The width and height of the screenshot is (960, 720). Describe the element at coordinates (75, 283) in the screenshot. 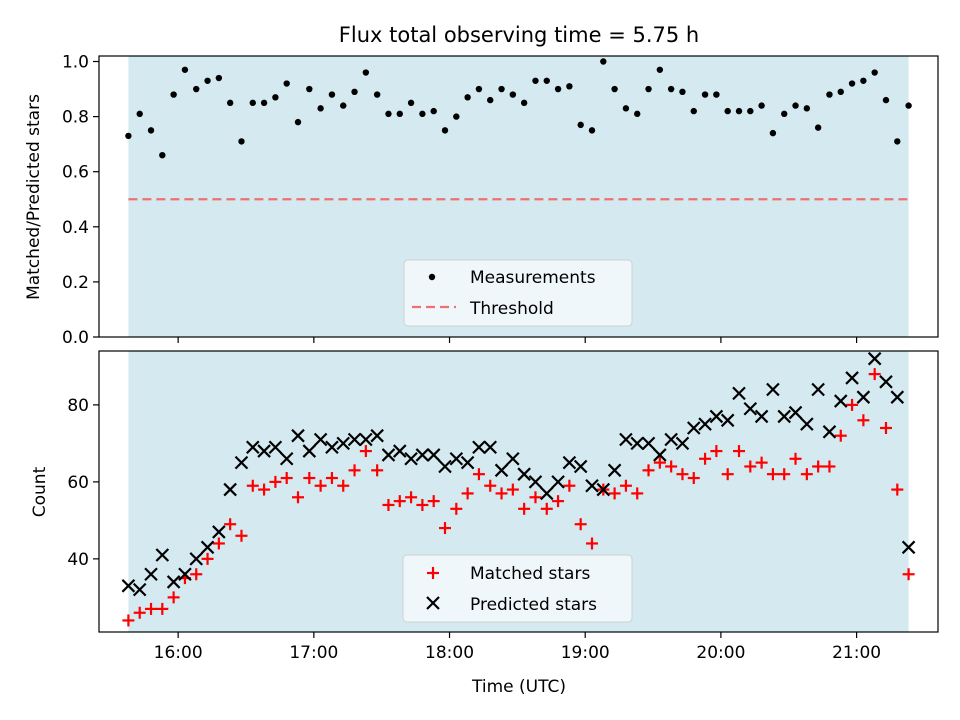

I see `y-tick-label: 0.2` at that location.